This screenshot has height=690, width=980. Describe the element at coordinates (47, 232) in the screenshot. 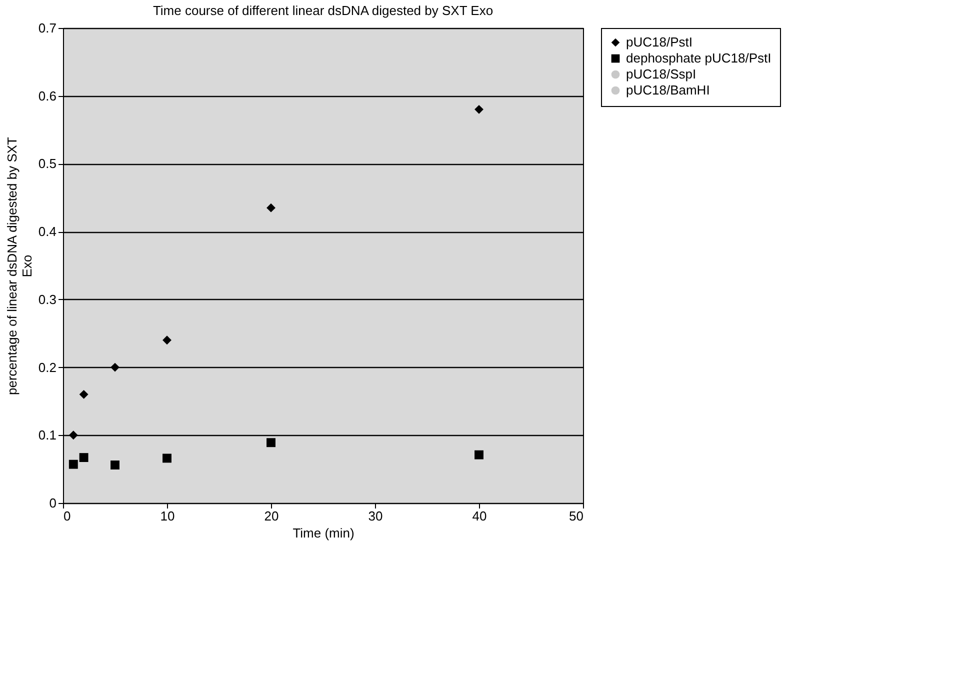

I see `y-tick-label: 0.4` at that location.